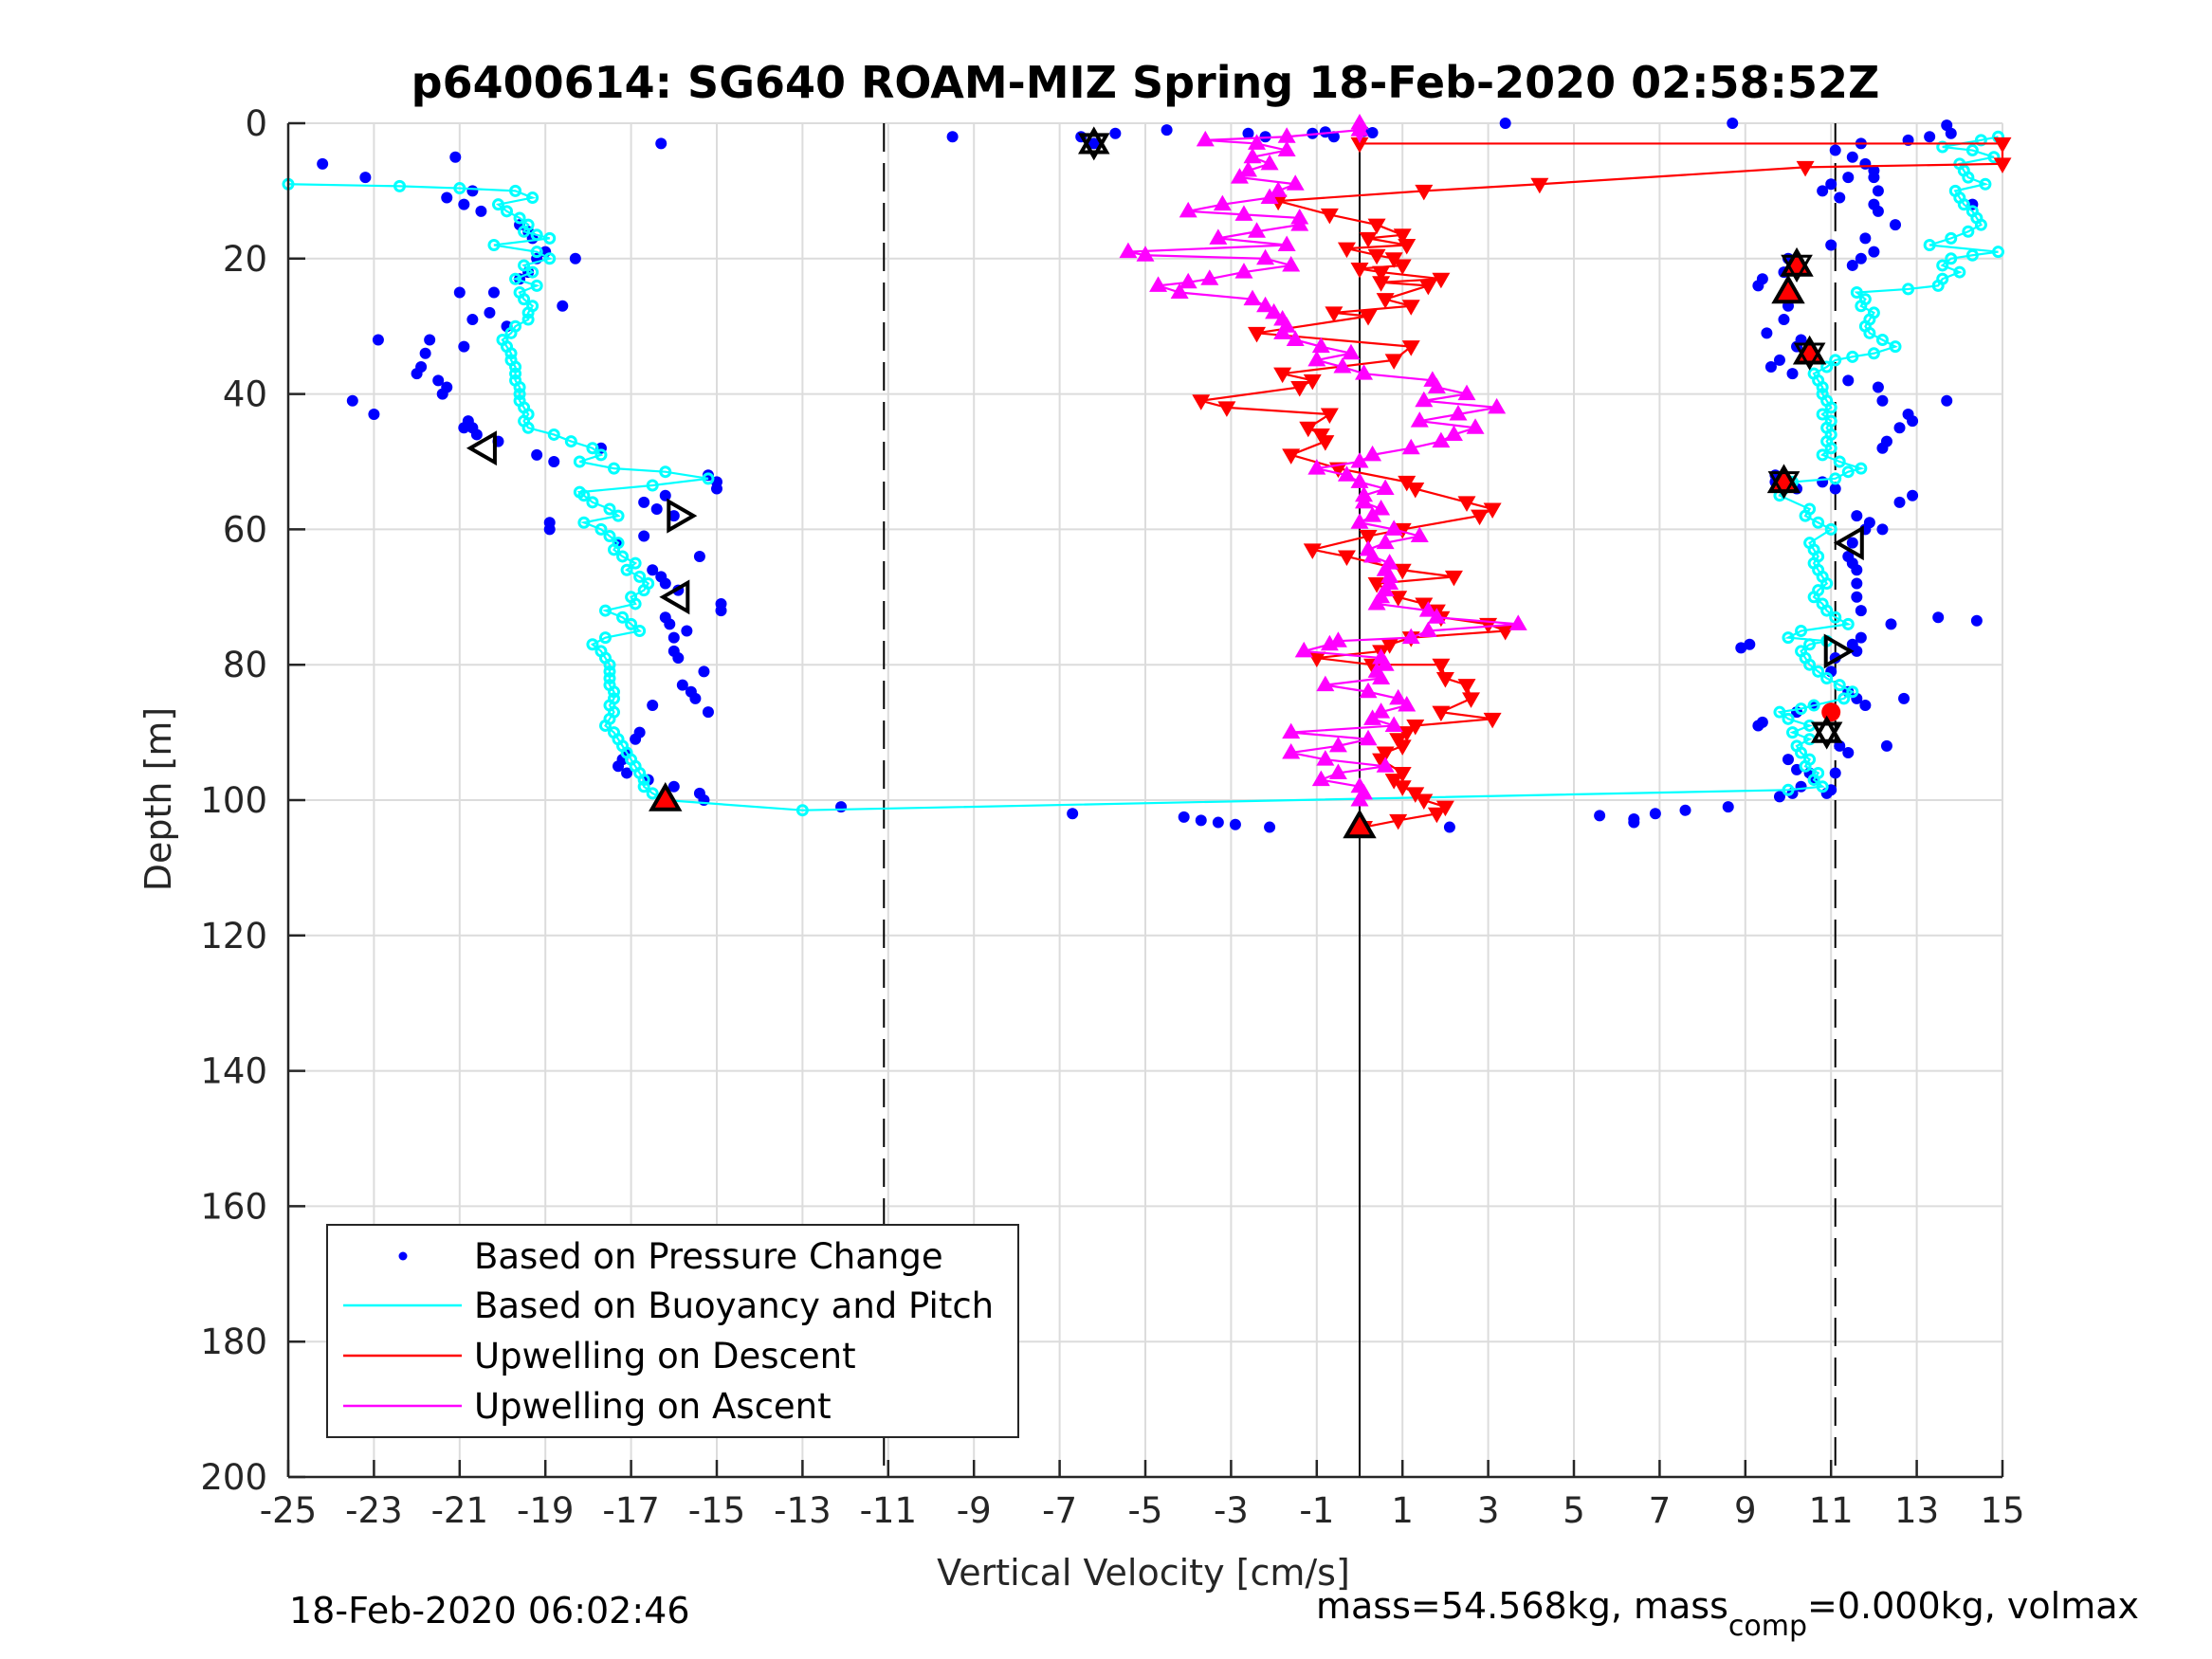  What do you see at coordinates (256, 123) in the screenshot?
I see `y-tick-label: 0` at bounding box center [256, 123].